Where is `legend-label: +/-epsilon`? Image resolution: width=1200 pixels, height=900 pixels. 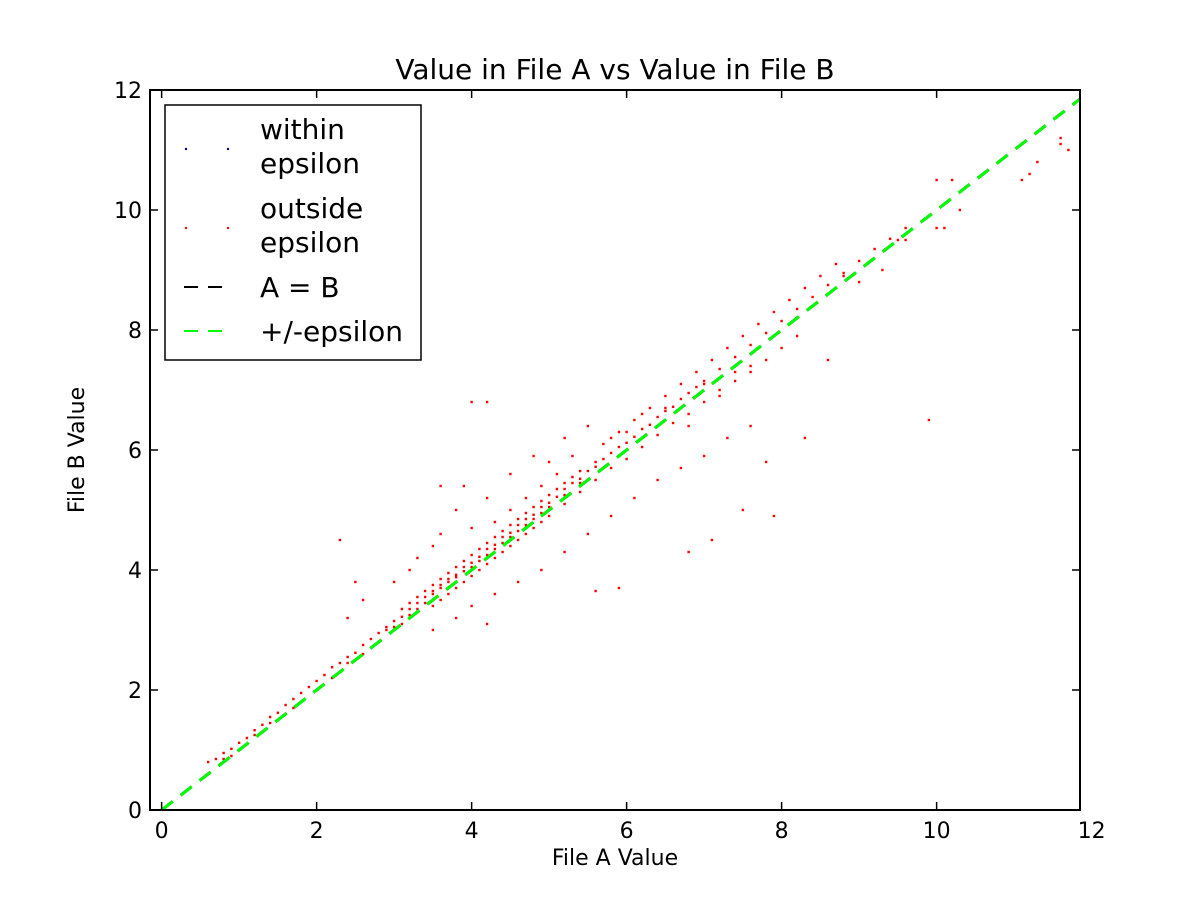
legend-label: +/-epsilon is located at coordinates (331, 331).